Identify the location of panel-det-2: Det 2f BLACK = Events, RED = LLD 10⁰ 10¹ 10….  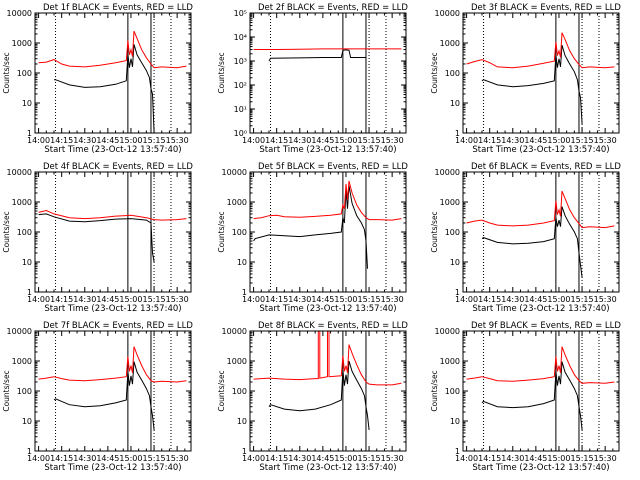
(312, 79).